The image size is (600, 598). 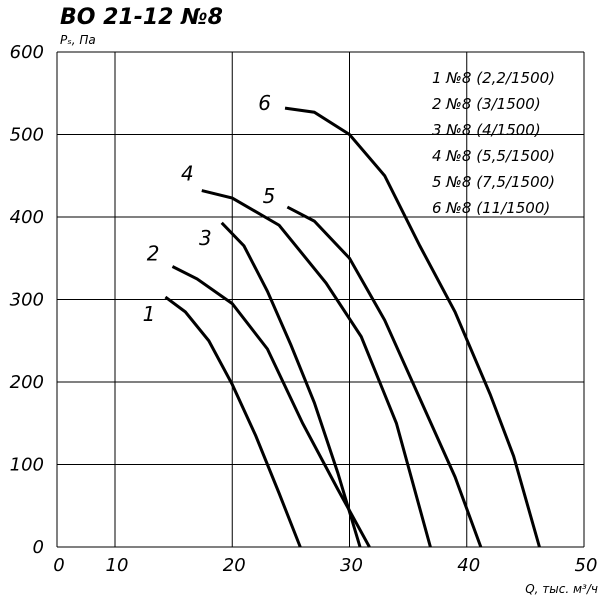 What do you see at coordinates (27, 52) in the screenshot?
I see `y-tick-label: 600` at bounding box center [27, 52].